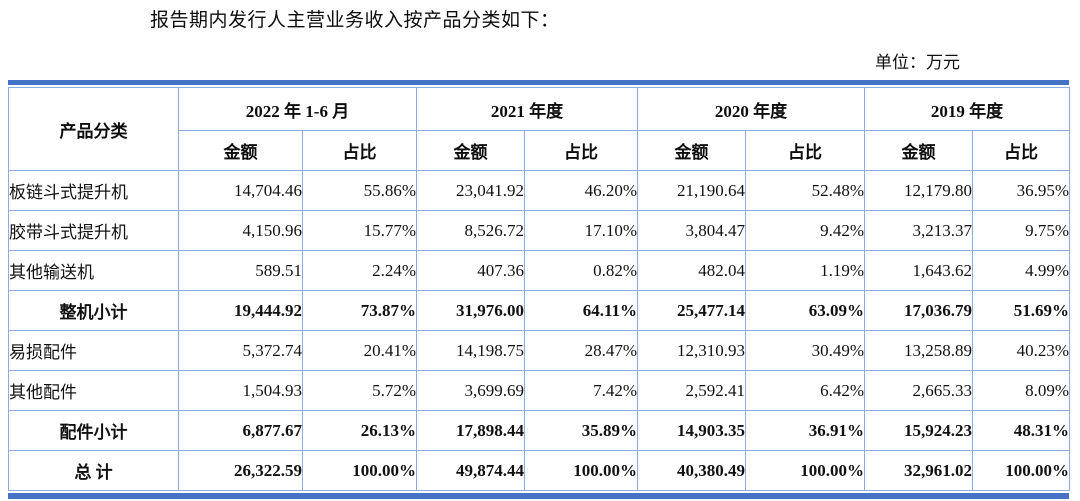 Image resolution: width=1080 pixels, height=501 pixels. Describe the element at coordinates (581, 150) in the screenshot. I see `header-ratio-2021: 占比` at that location.